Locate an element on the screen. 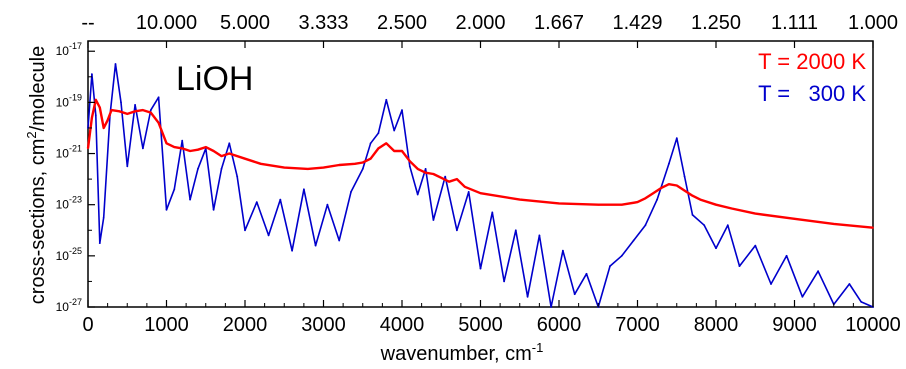  x-tick-label: 10000 is located at coordinates (873, 325).